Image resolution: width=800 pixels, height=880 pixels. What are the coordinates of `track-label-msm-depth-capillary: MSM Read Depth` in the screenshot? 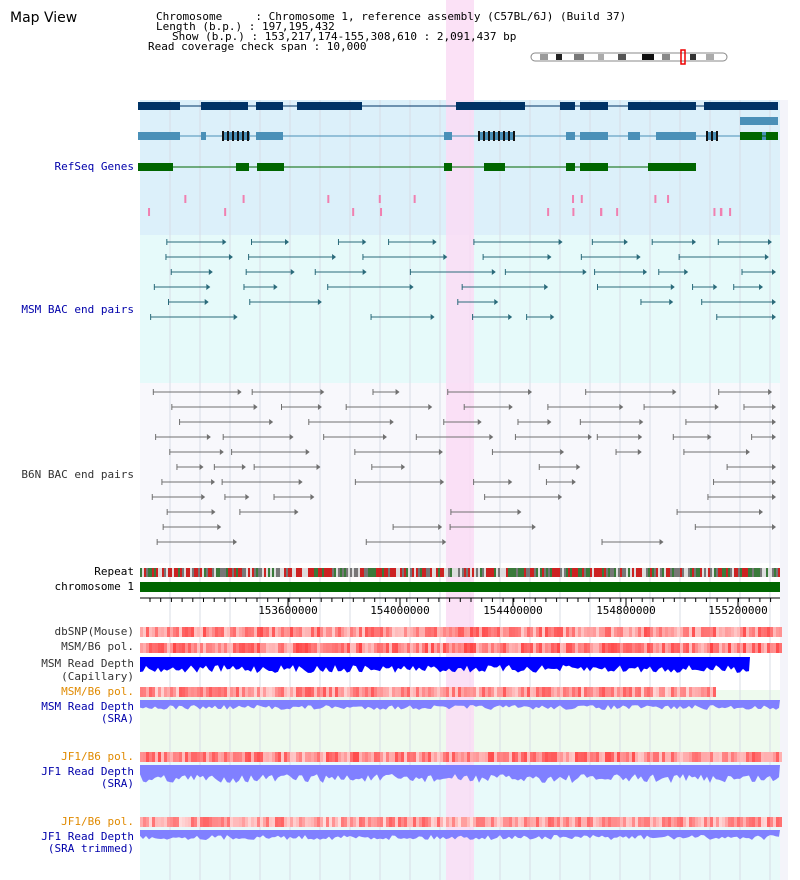 It's located at (87, 663).